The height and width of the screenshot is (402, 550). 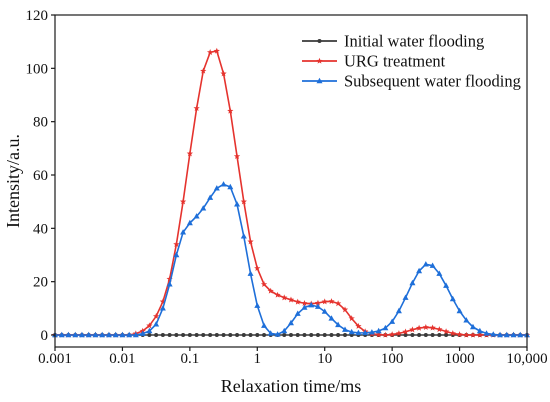 What do you see at coordinates (122, 359) in the screenshot?
I see `x-tick-label: 0.01` at bounding box center [122, 359].